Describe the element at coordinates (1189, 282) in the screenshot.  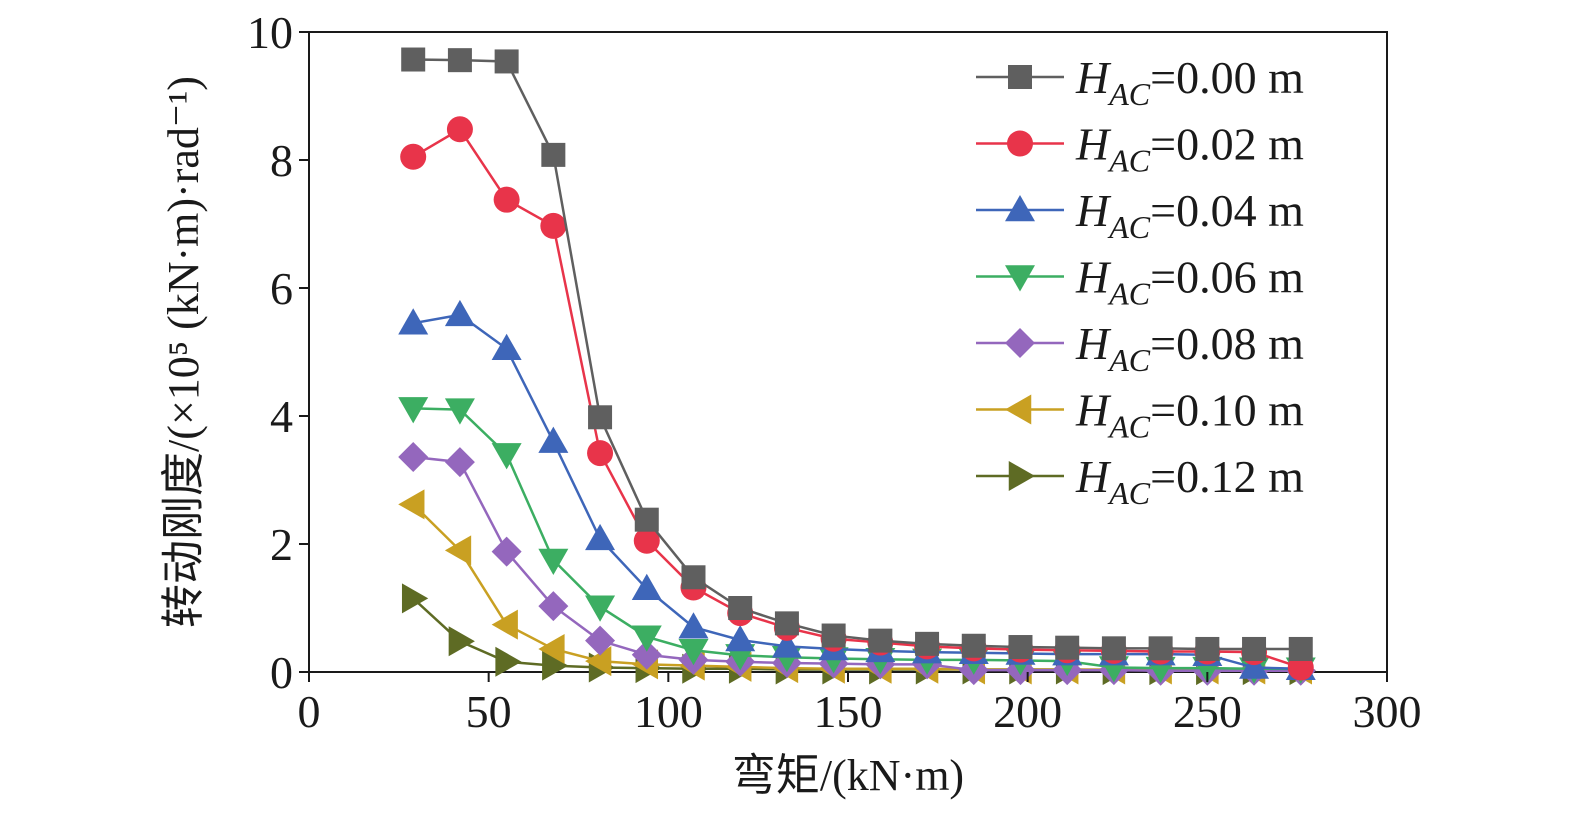
I see `legend-label: HAC=0.06 m` at that location.